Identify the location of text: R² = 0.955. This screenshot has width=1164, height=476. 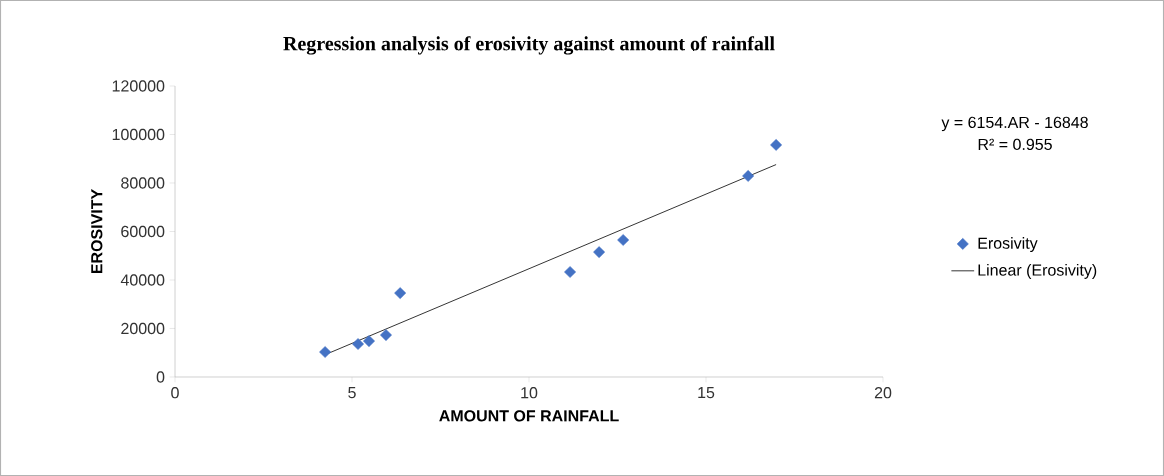
(1015, 144).